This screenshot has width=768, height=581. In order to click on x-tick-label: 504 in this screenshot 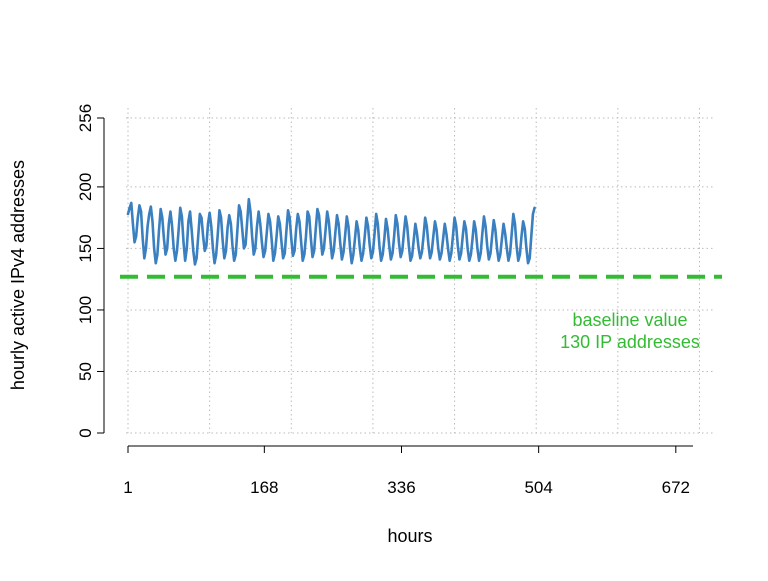, I will do `click(538, 487)`.